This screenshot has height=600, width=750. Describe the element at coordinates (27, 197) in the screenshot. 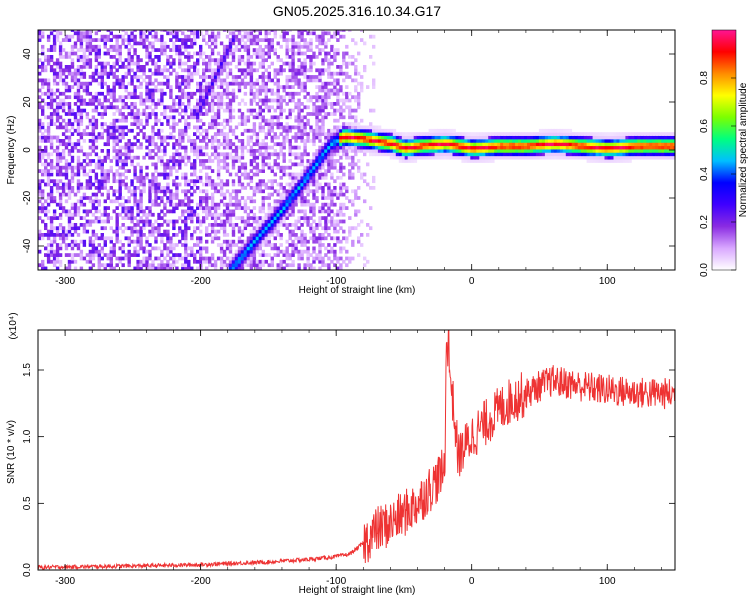

I see `y-tick-label: -20` at that location.